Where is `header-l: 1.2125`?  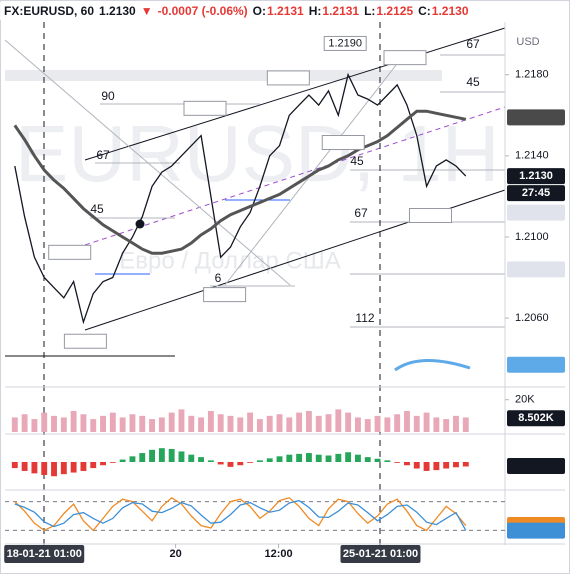
header-l: 1.2125 is located at coordinates (394, 11).